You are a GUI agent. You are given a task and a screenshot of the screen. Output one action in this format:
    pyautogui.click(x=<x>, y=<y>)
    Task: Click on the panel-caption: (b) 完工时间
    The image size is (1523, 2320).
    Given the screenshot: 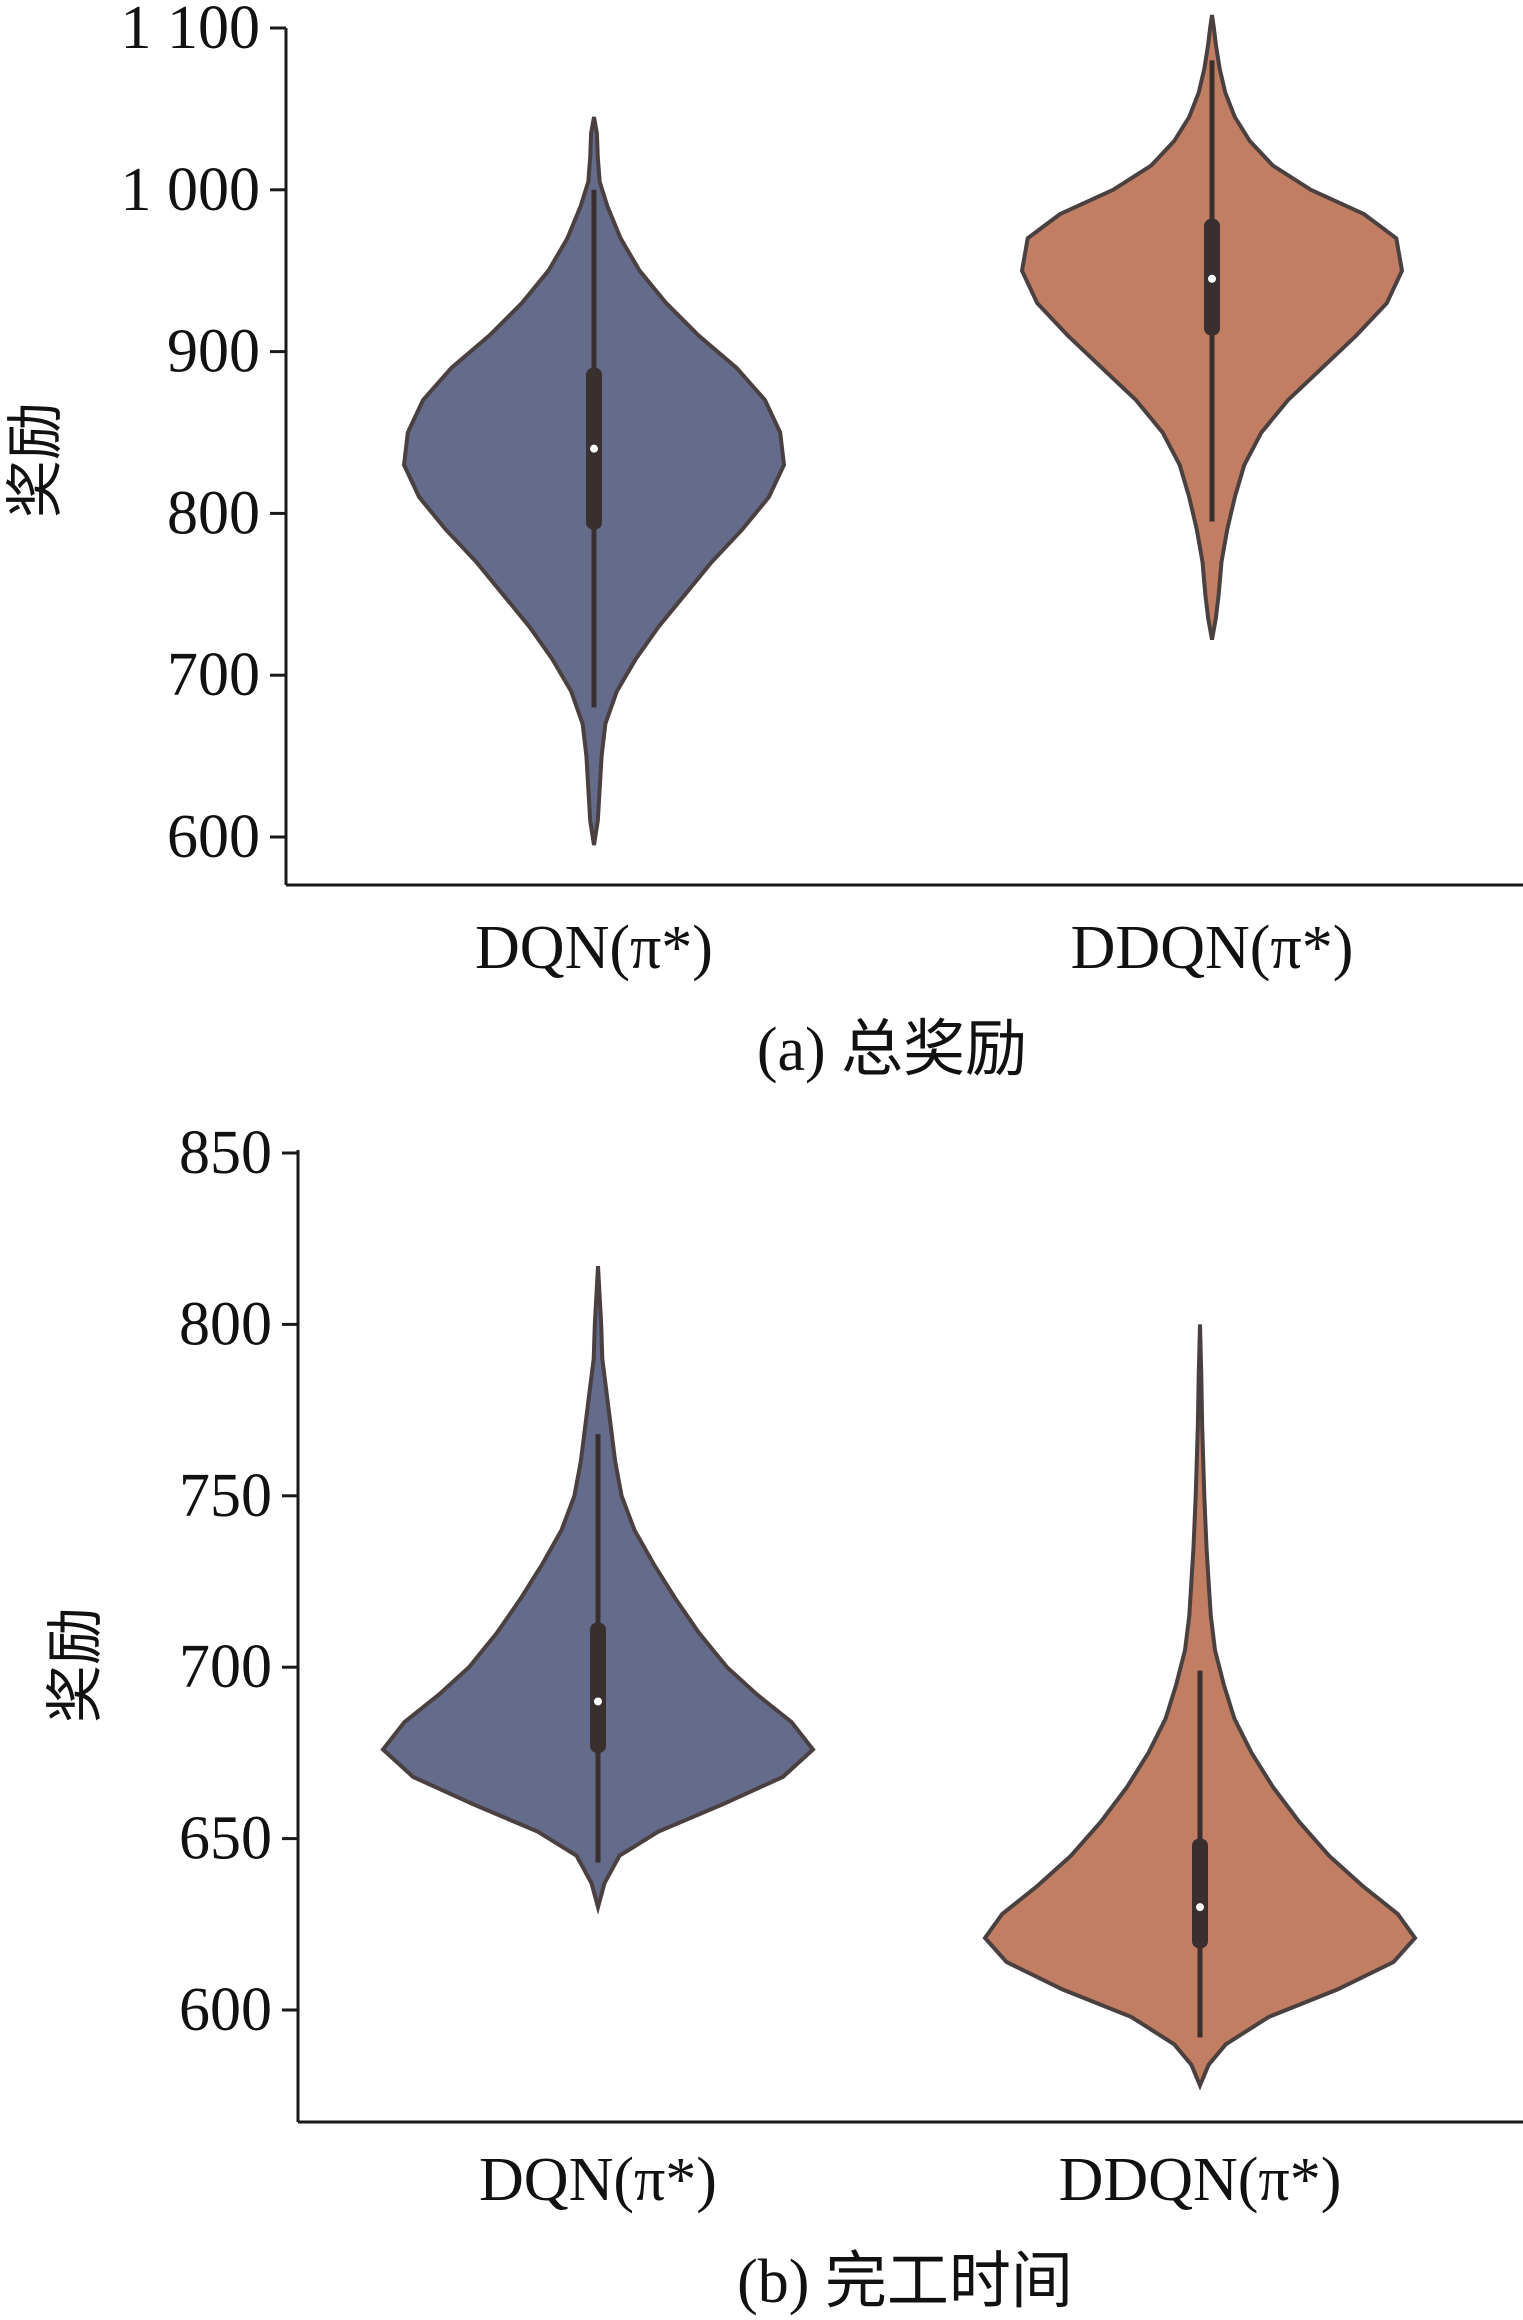 What is the action you would take?
    pyautogui.click(x=905, y=2282)
    